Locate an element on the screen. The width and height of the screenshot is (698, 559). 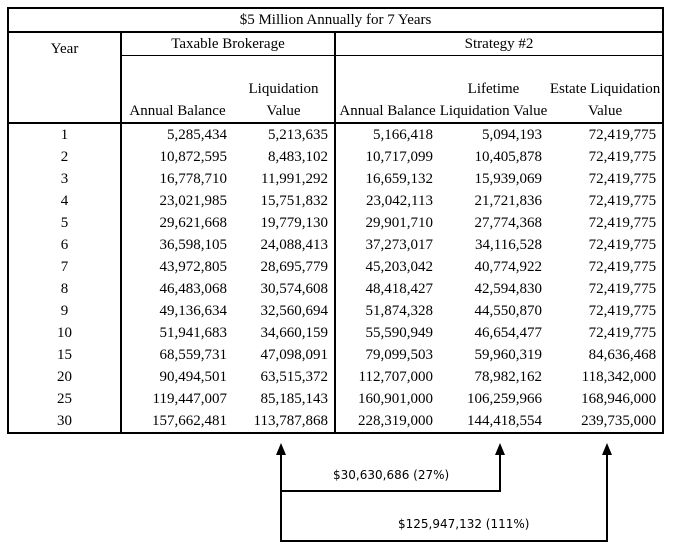
year-cell: 6 is located at coordinates (64, 245).